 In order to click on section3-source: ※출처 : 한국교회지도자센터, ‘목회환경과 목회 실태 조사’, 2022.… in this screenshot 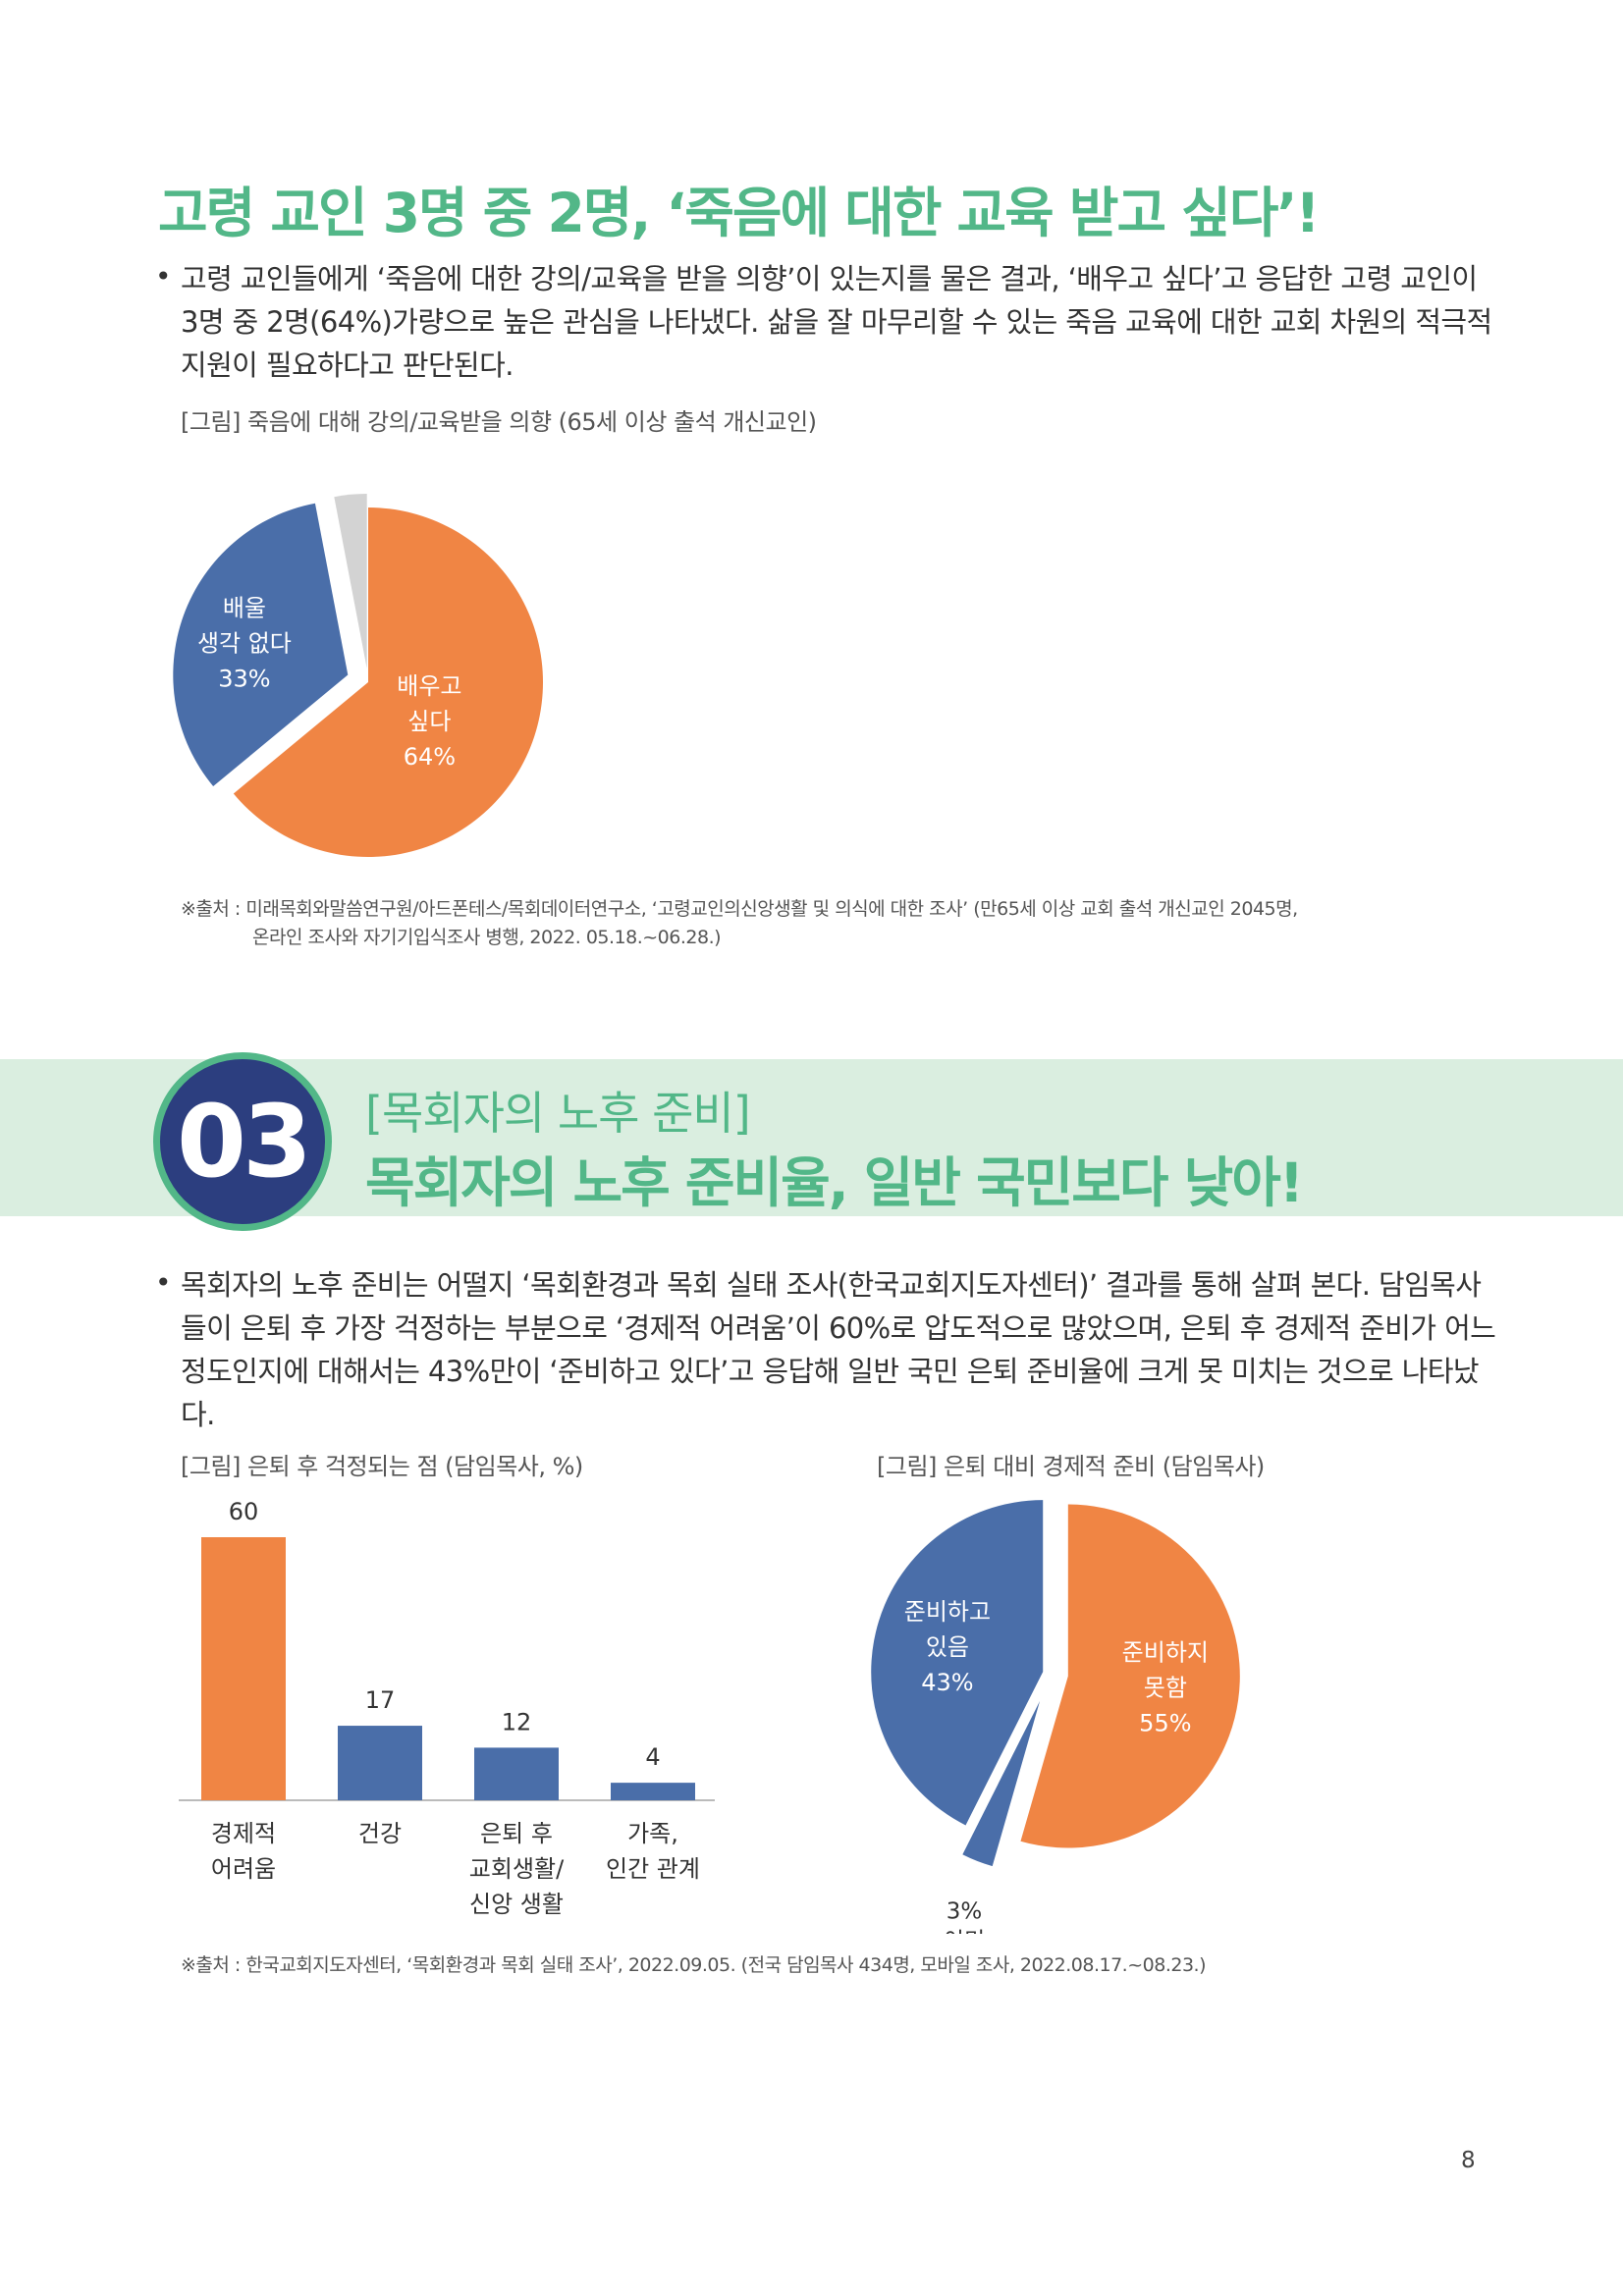, I will do `click(694, 1965)`.